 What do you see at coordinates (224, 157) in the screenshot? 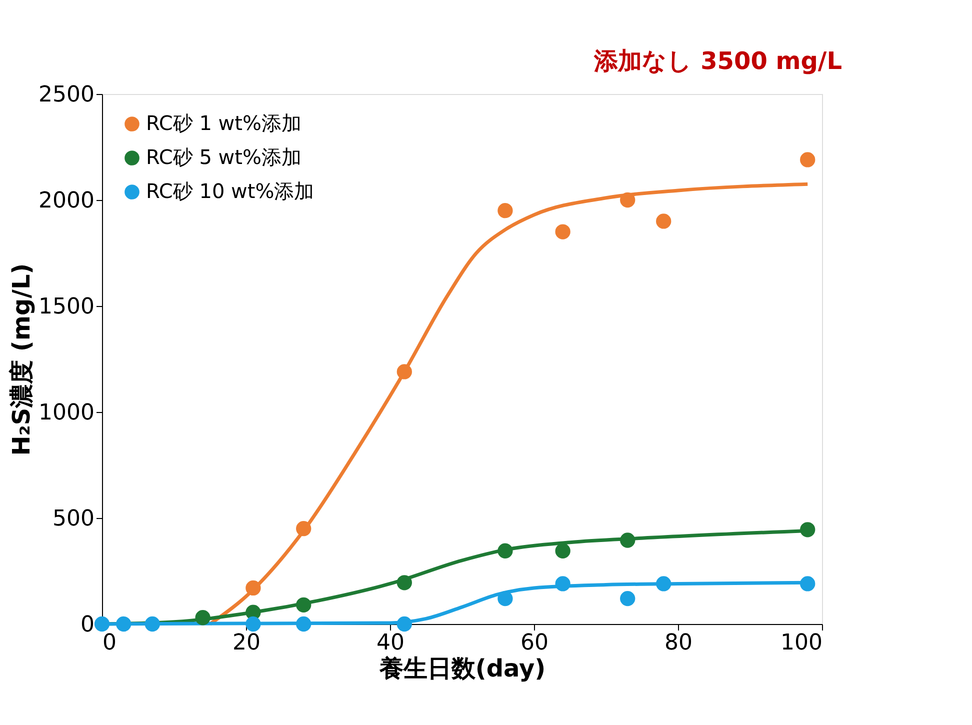
I see `legend-label: RC砂 5 wt%添加` at bounding box center [224, 157].